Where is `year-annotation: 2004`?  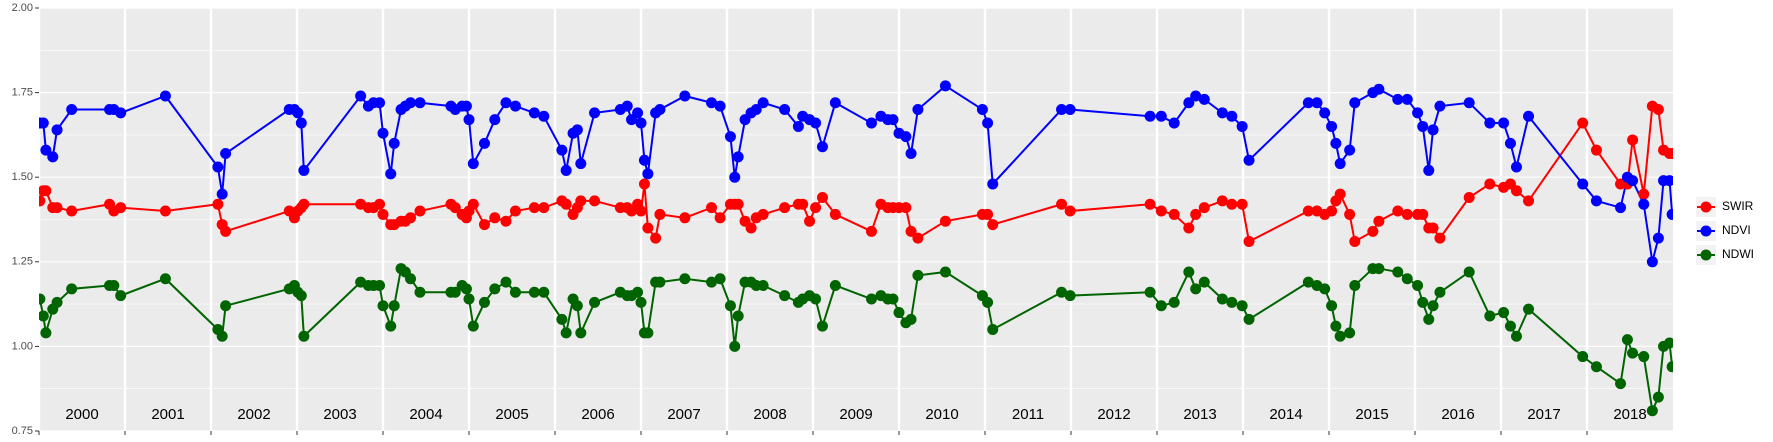 year-annotation: 2004 is located at coordinates (425, 414).